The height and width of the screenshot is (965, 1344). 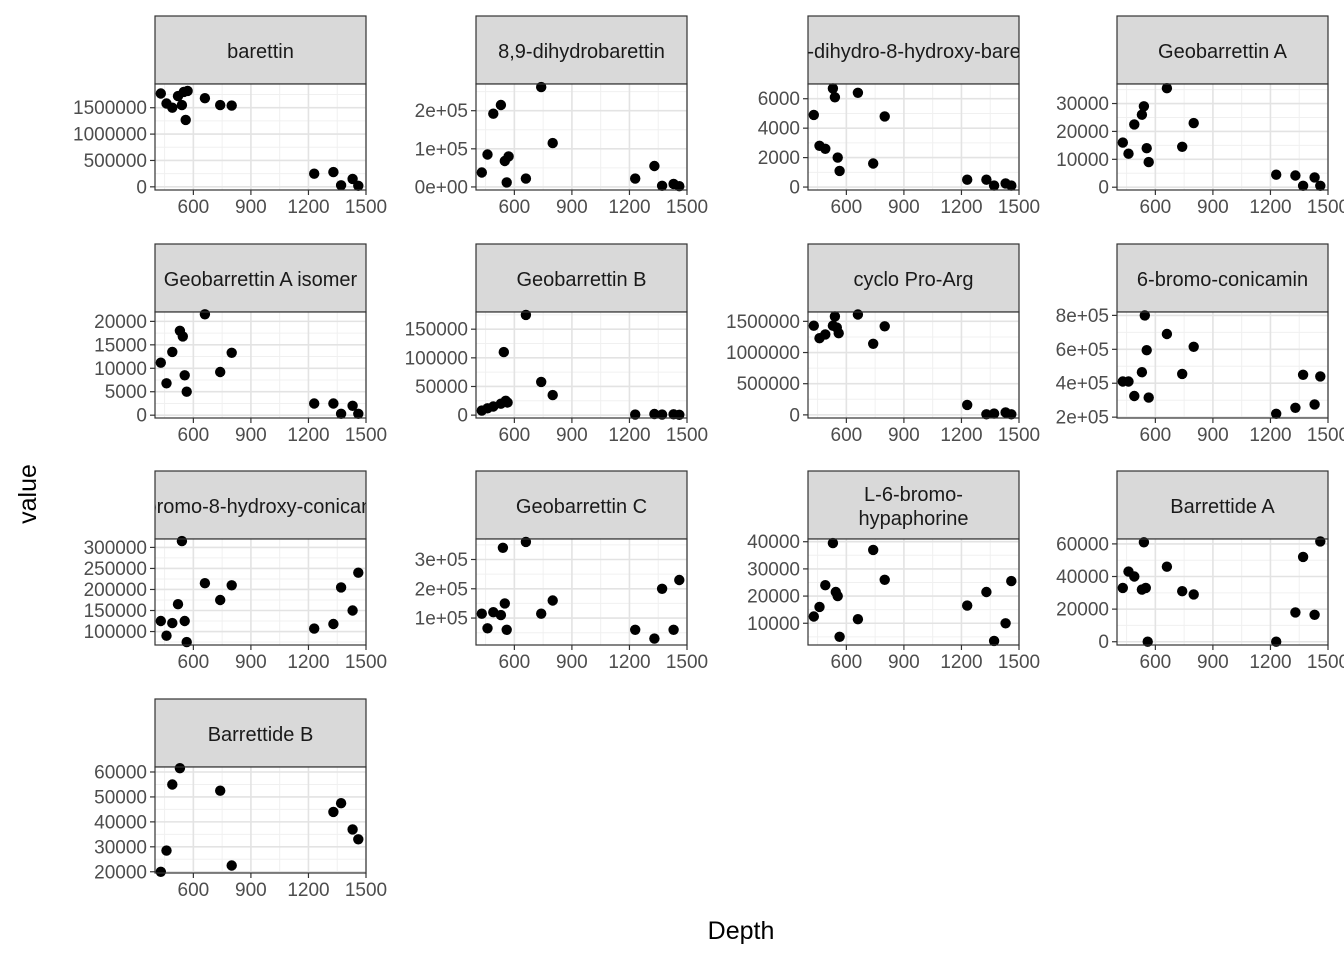 I want to click on facet-title: Geobarrettin C, so click(x=581, y=507).